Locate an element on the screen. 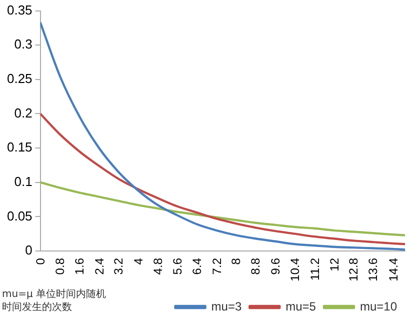 Image resolution: width=415 pixels, height=323 pixels. x-tick-label: 14.4 is located at coordinates (393, 270).